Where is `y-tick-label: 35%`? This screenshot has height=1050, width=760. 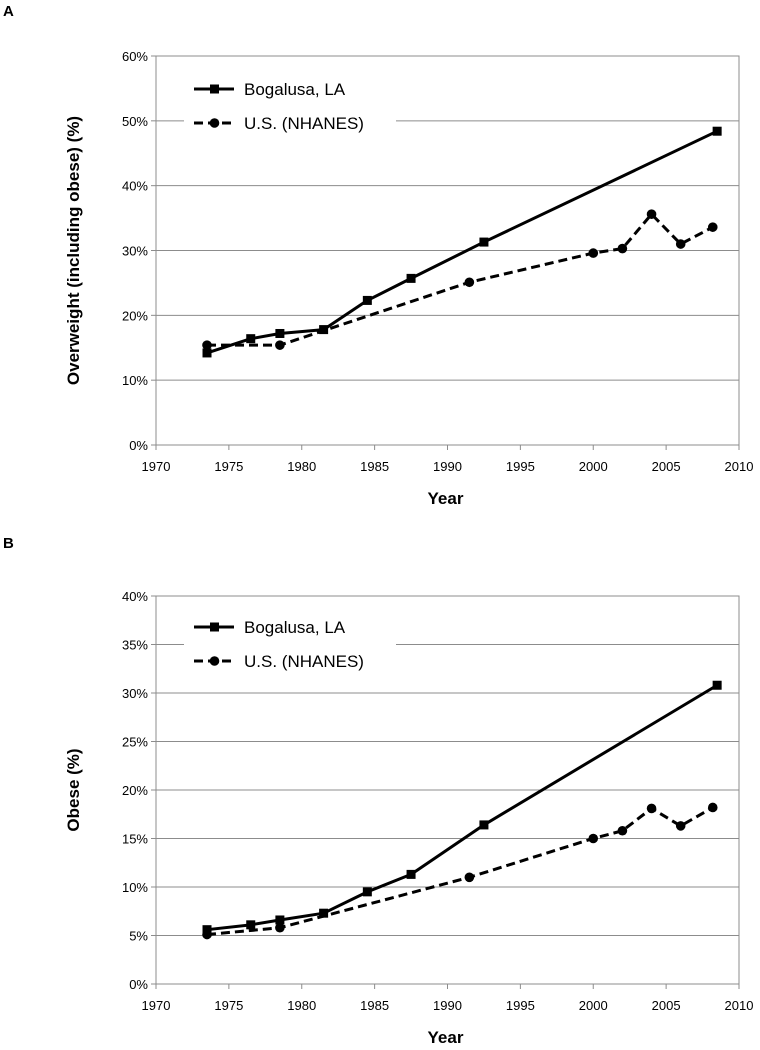
y-tick-label: 35% is located at coordinates (135, 645).